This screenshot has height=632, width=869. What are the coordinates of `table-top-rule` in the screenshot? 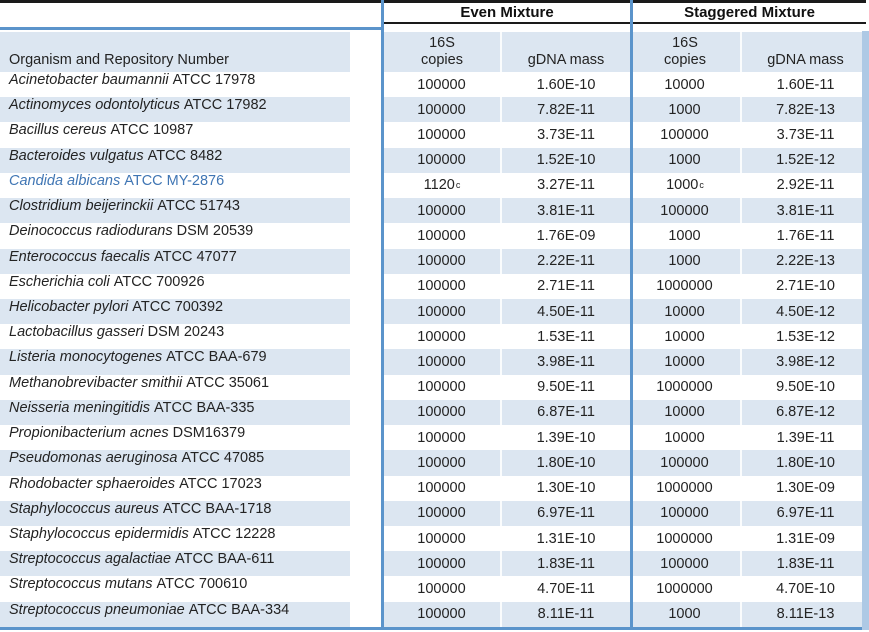 It's located at (433, 1).